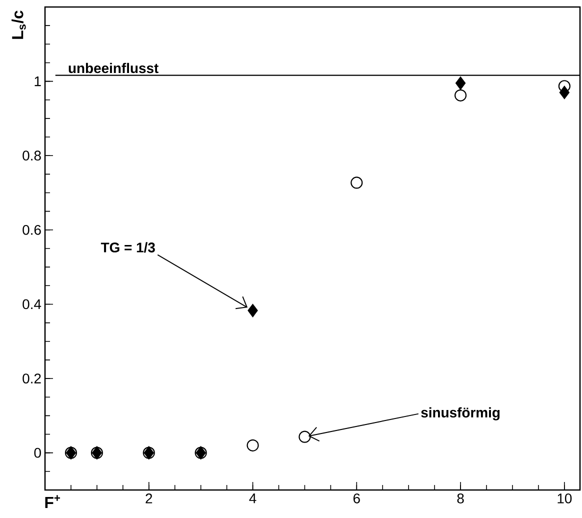 This screenshot has height=518, width=582. What do you see at coordinates (52, 501) in the screenshot?
I see `x-axis-title: F$^{+}$` at bounding box center [52, 501].